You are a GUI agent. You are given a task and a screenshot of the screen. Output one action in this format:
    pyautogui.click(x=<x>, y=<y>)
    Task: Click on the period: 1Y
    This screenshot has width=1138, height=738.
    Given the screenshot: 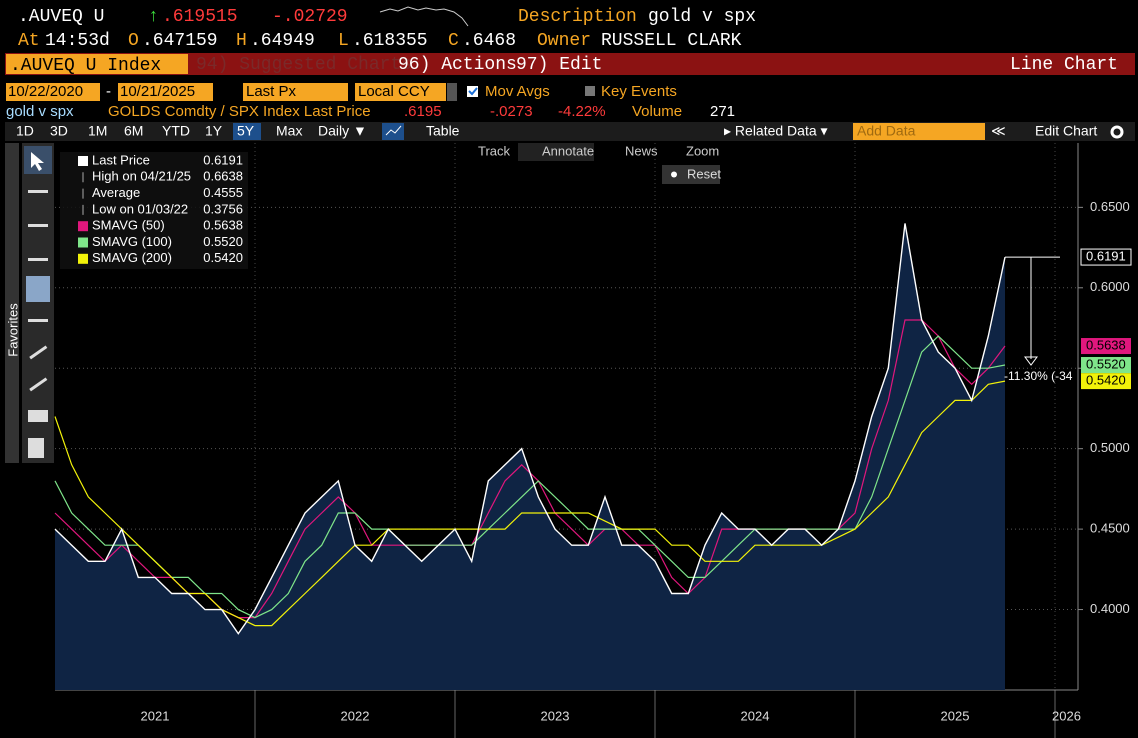 What is the action you would take?
    pyautogui.click(x=214, y=131)
    